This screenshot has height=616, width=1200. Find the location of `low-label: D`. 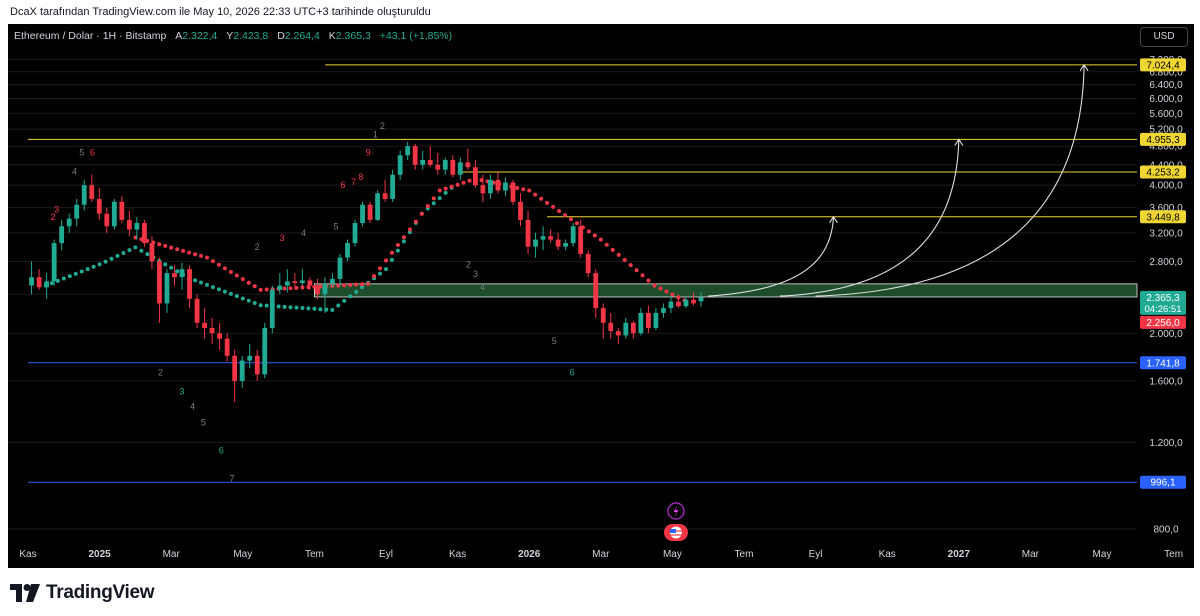

low-label: D is located at coordinates (281, 36).